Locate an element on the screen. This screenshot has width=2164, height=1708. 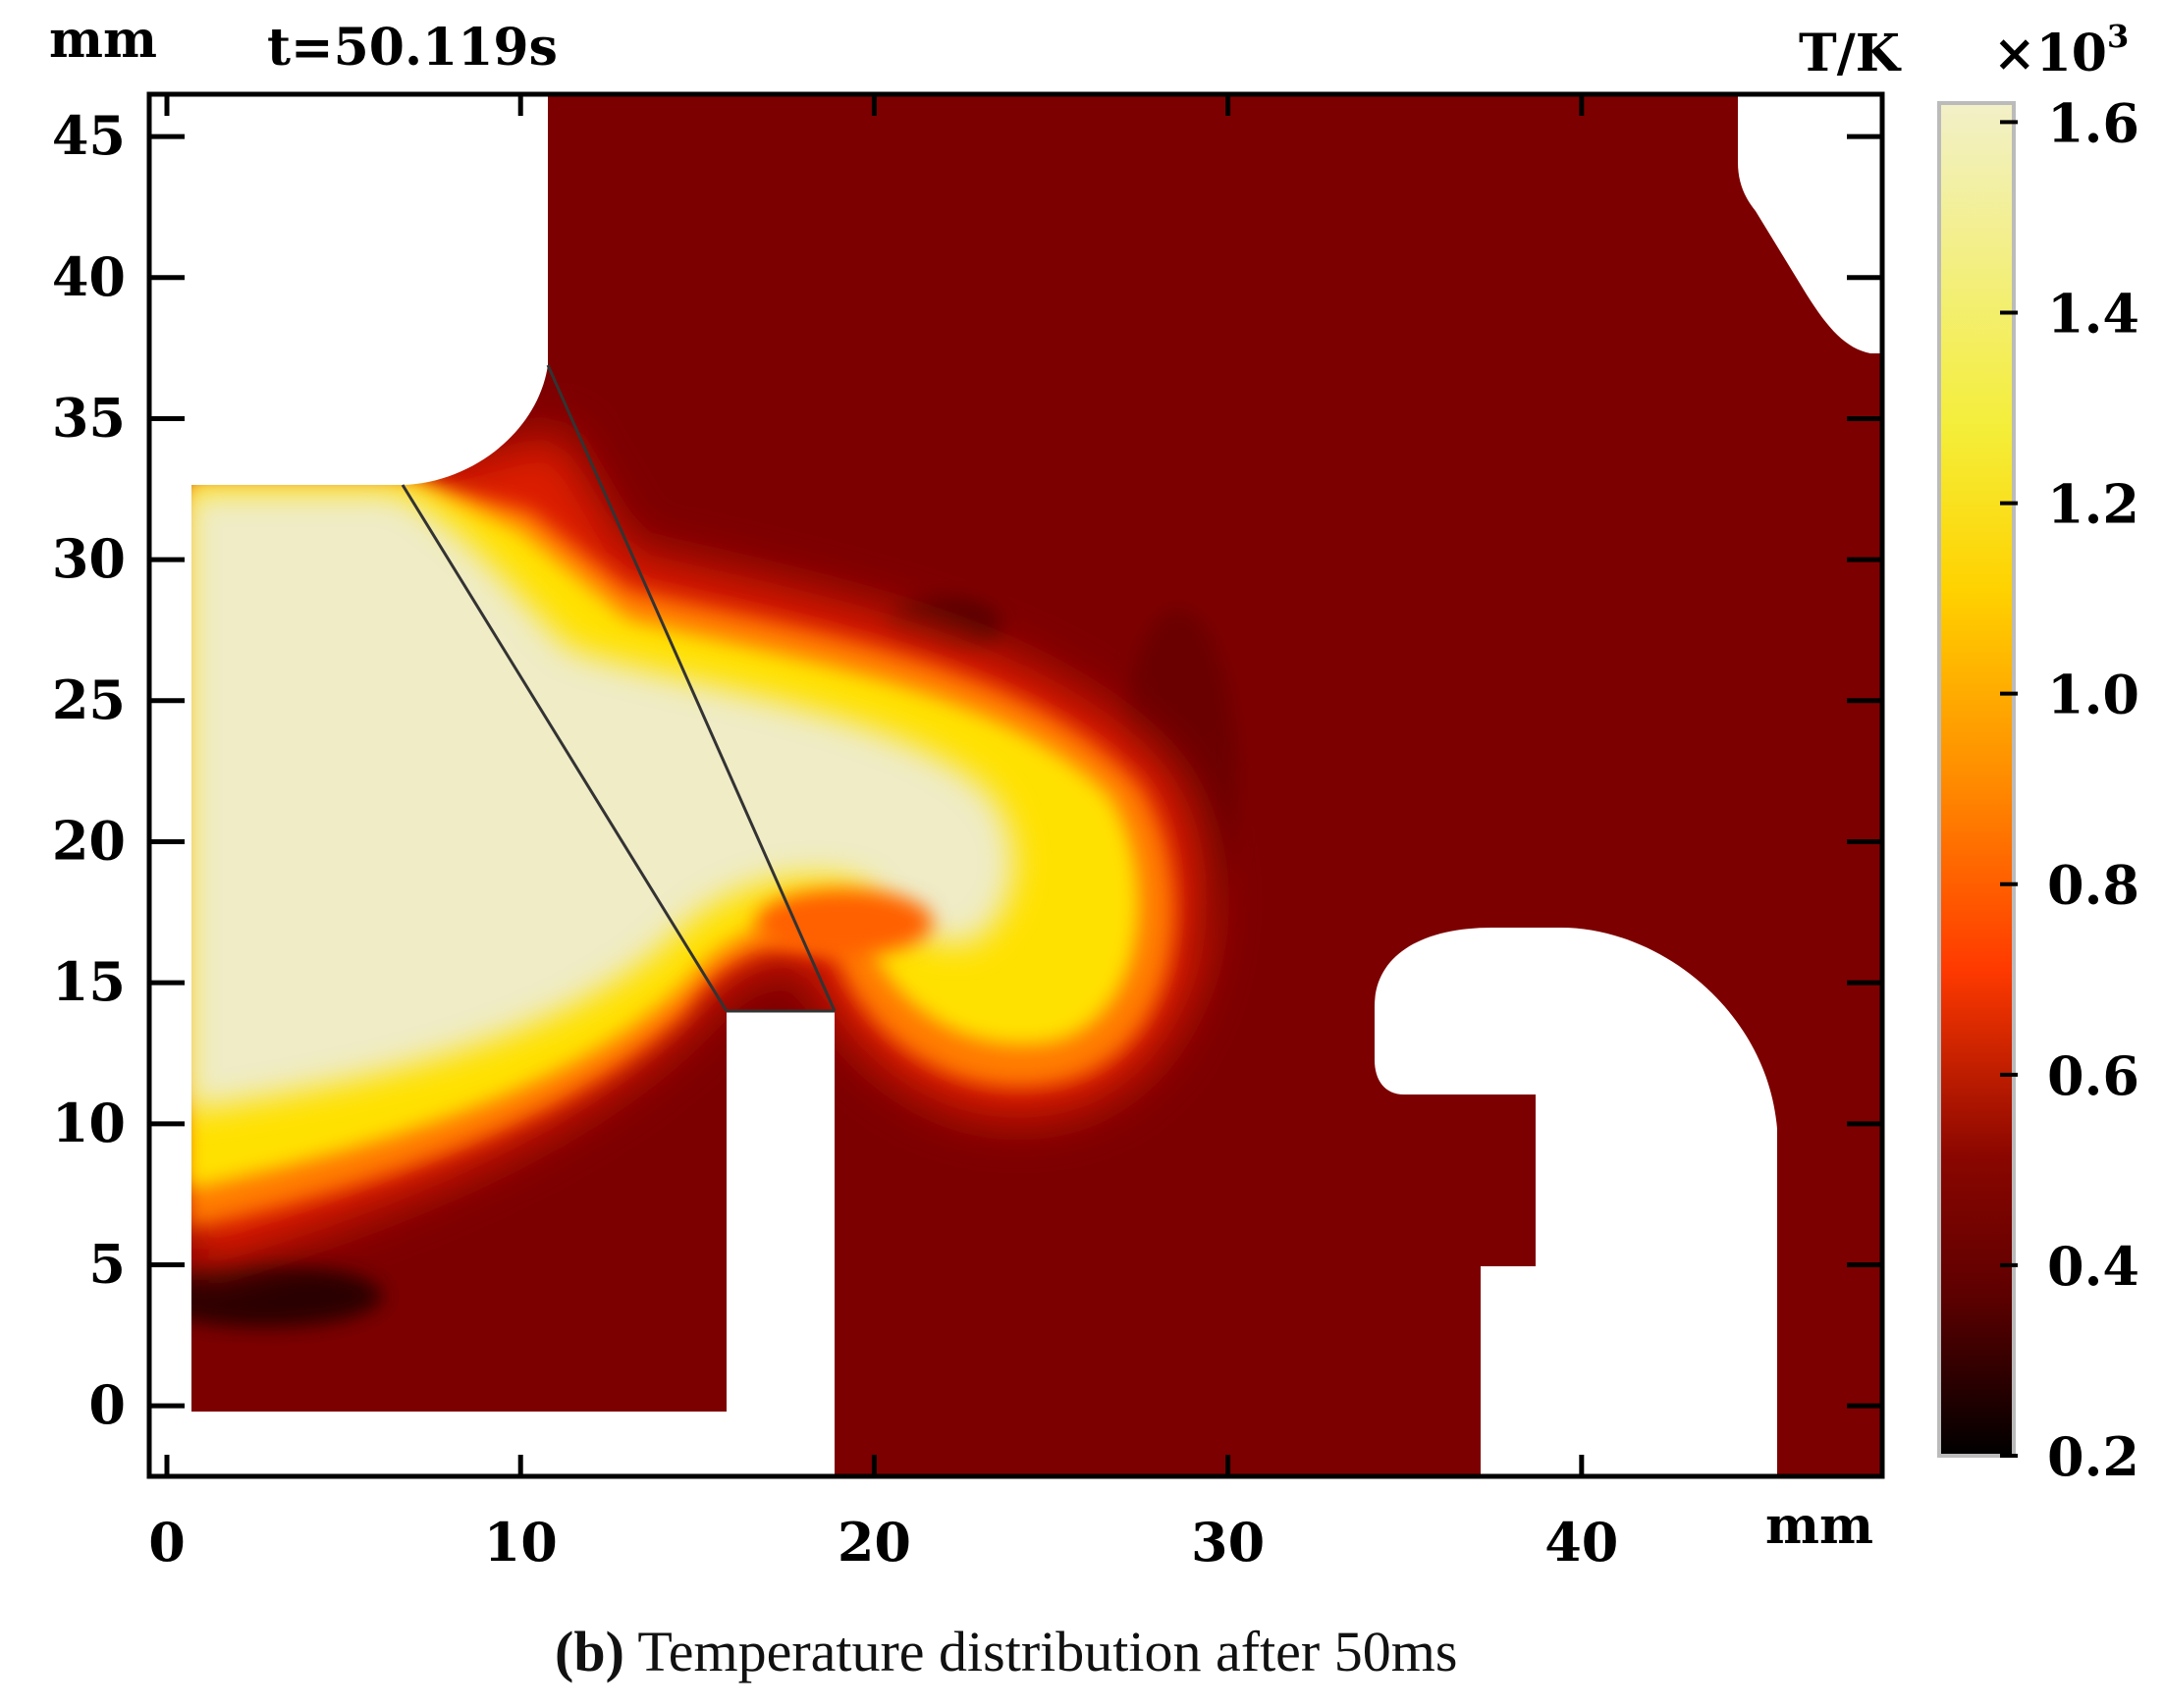
y-tick-label-0: 0 is located at coordinates (107, 1405).